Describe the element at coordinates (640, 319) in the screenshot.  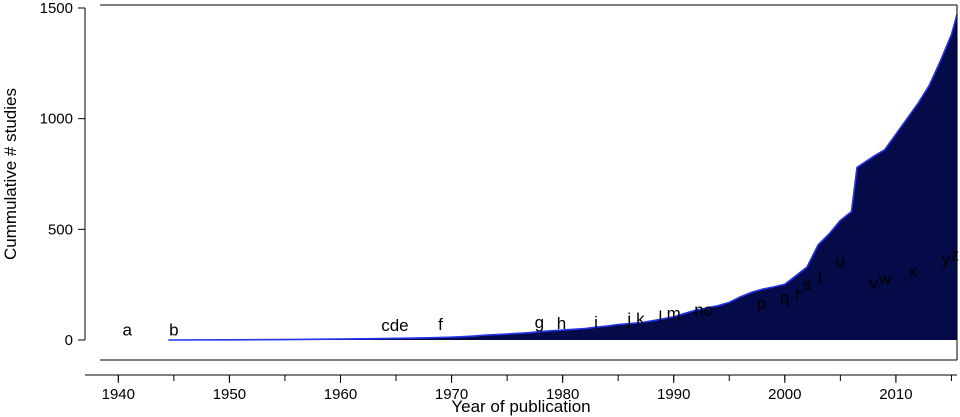
I see `annotation-k: k` at that location.